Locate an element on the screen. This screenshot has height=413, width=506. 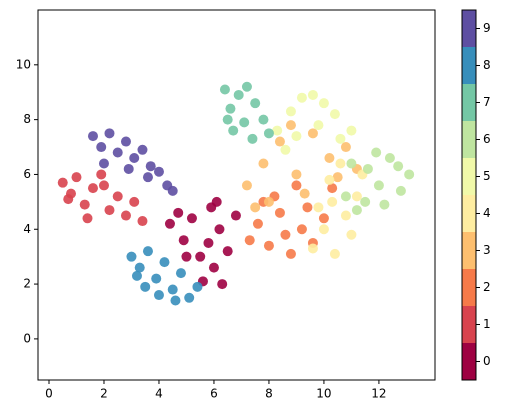
colorbar-label: 3 is located at coordinates (487, 250).